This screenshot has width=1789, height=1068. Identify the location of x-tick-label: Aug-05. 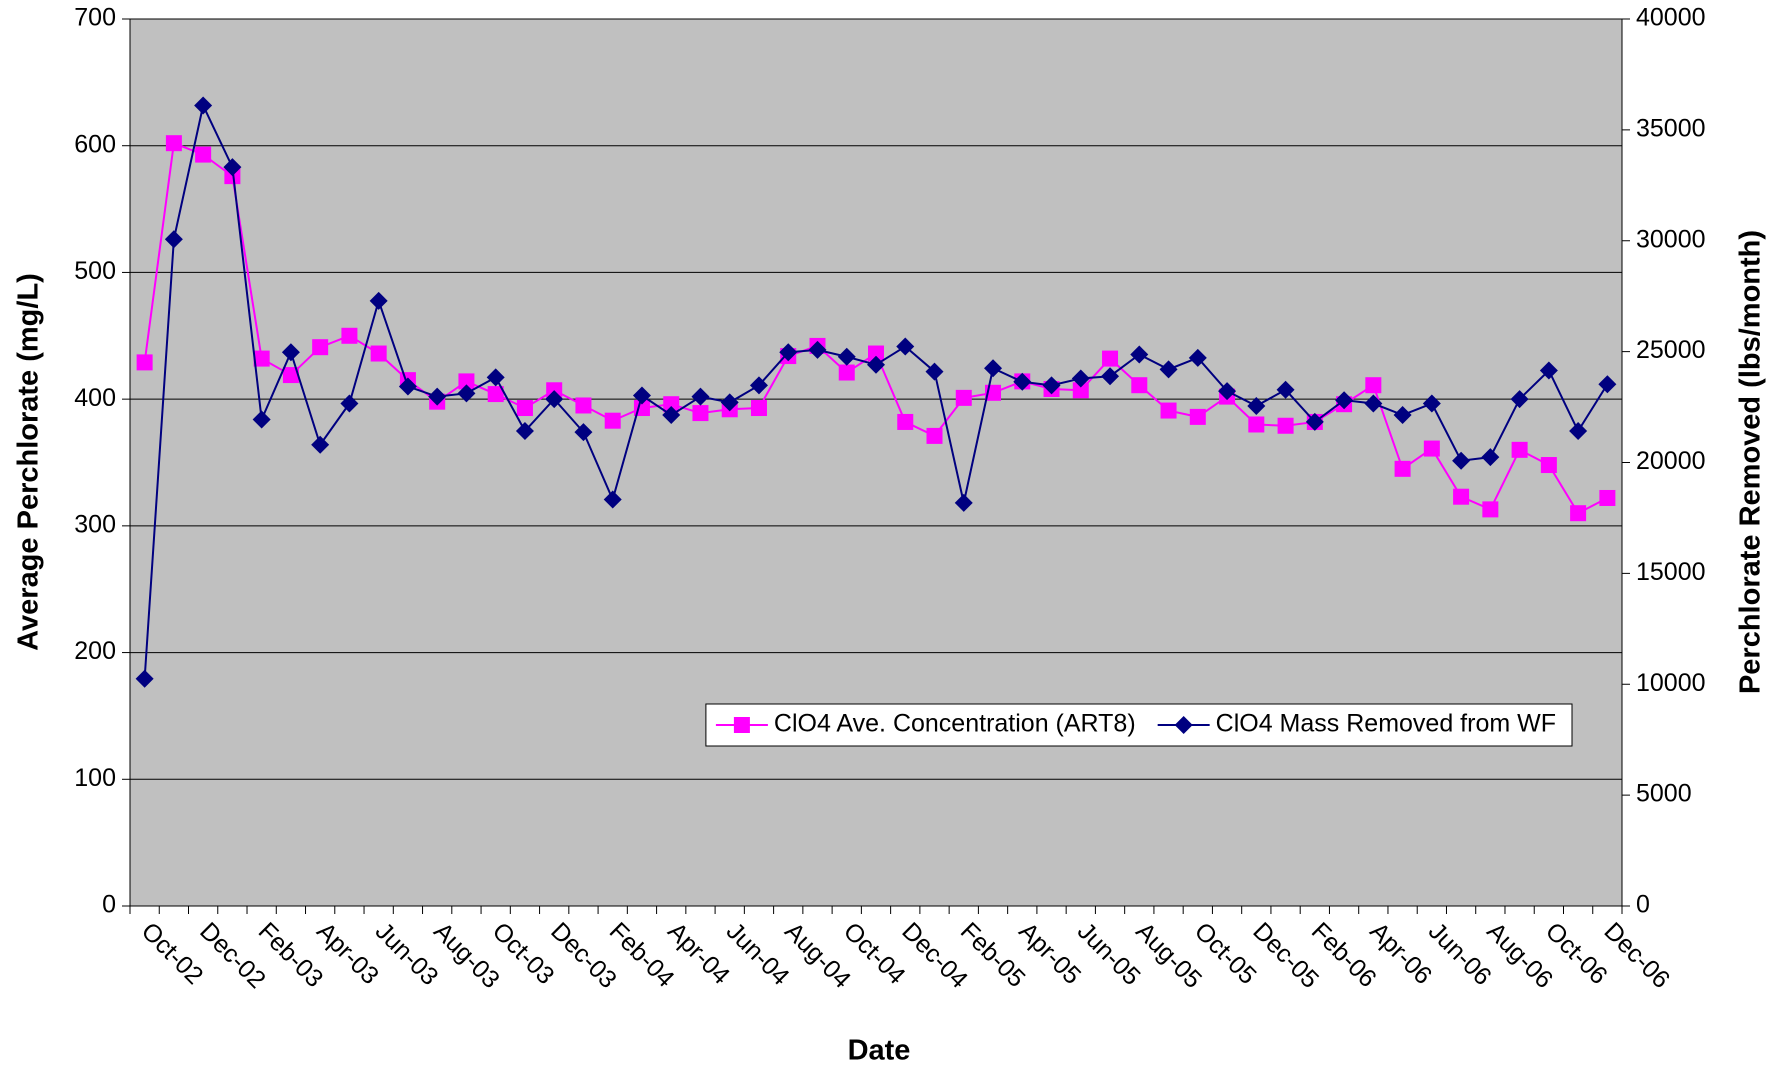
(1168, 955).